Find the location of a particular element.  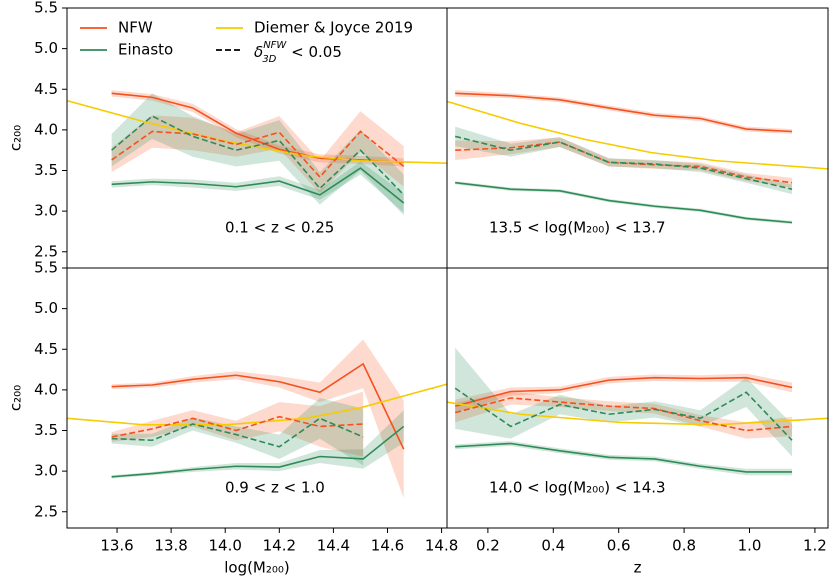

x-tick-label: 13.8 is located at coordinates (170, 546).